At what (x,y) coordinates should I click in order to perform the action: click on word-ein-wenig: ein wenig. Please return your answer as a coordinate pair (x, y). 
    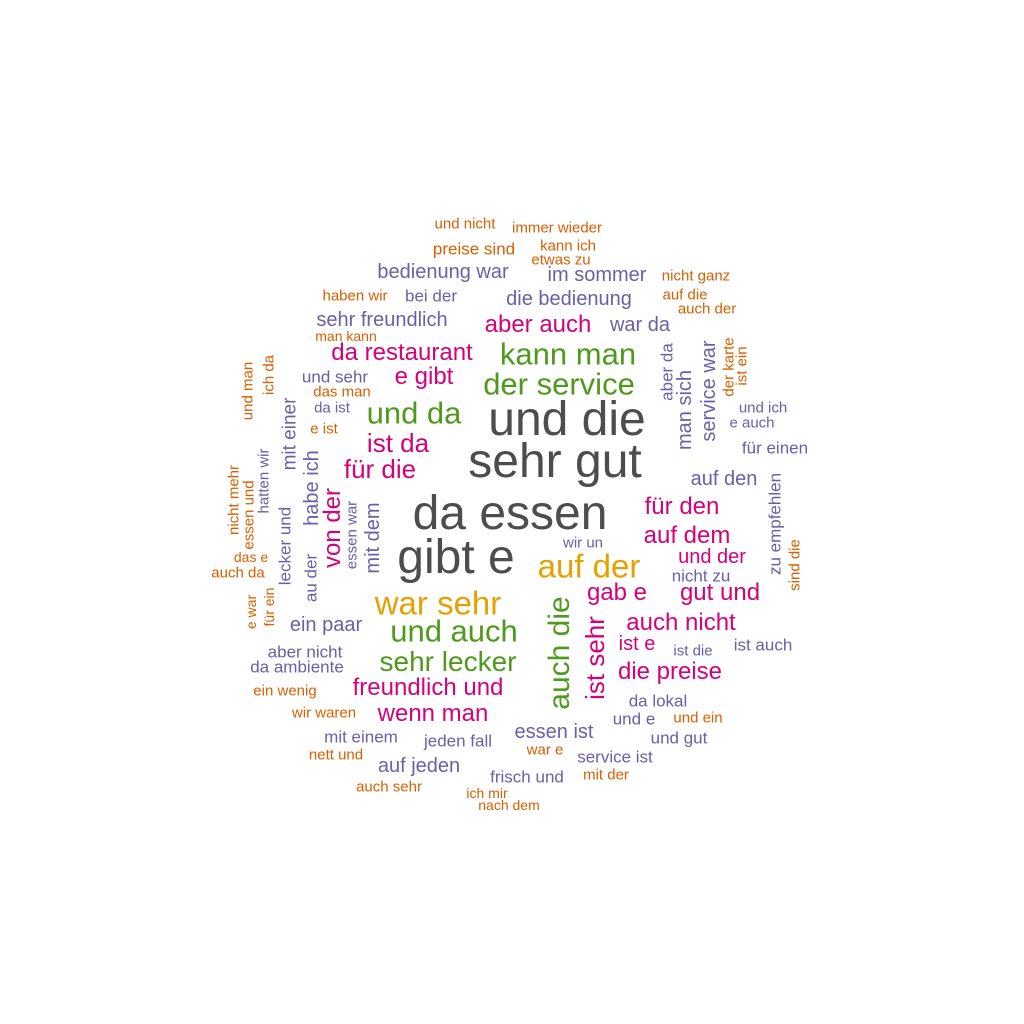
    Looking at the image, I should click on (285, 691).